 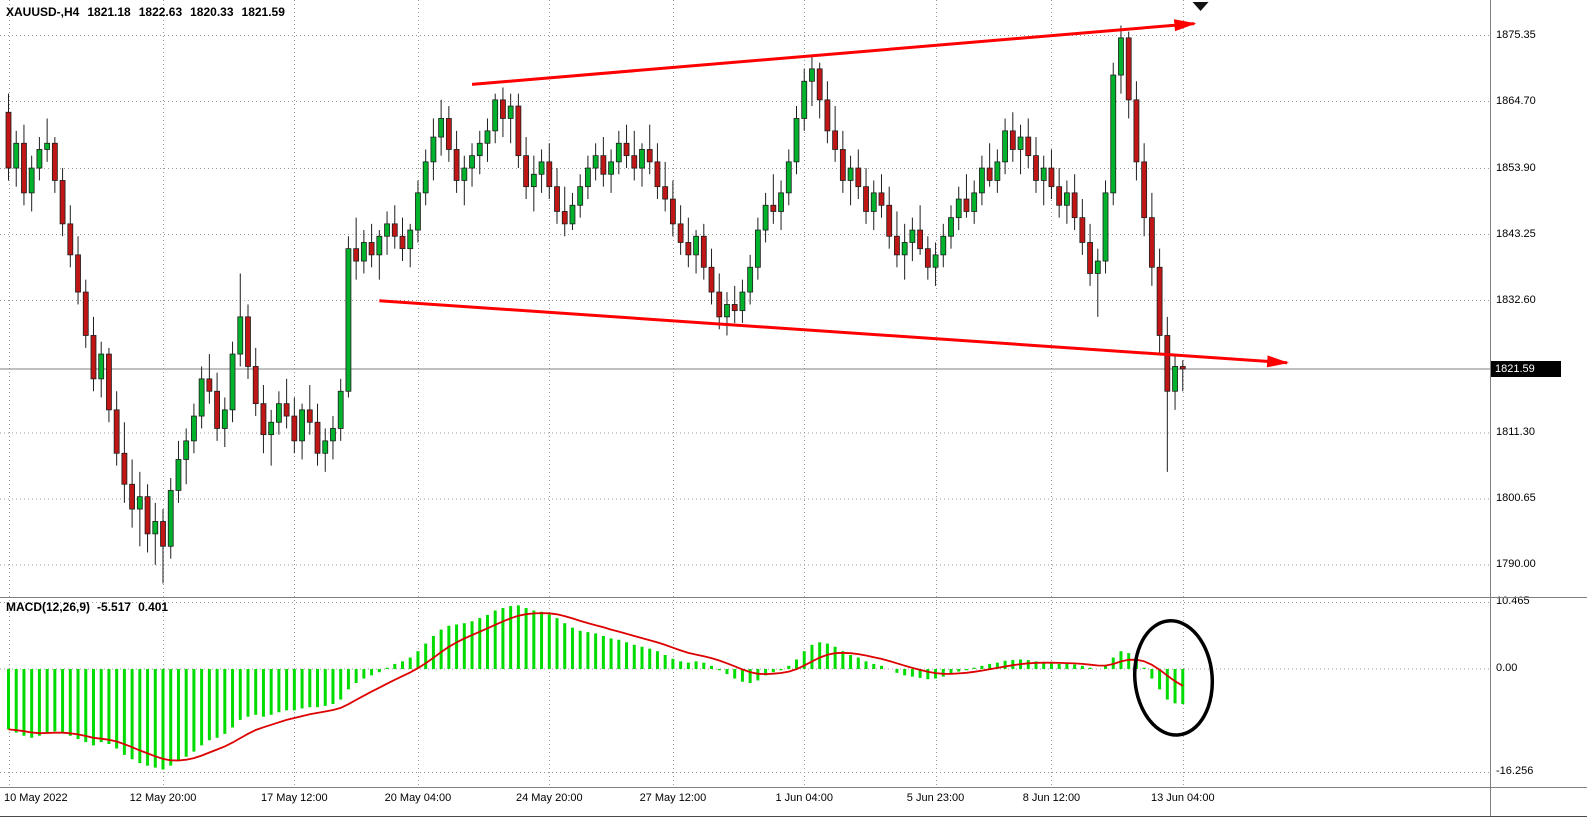 What do you see at coordinates (834, 333) in the screenshot?
I see `trendline-lower` at bounding box center [834, 333].